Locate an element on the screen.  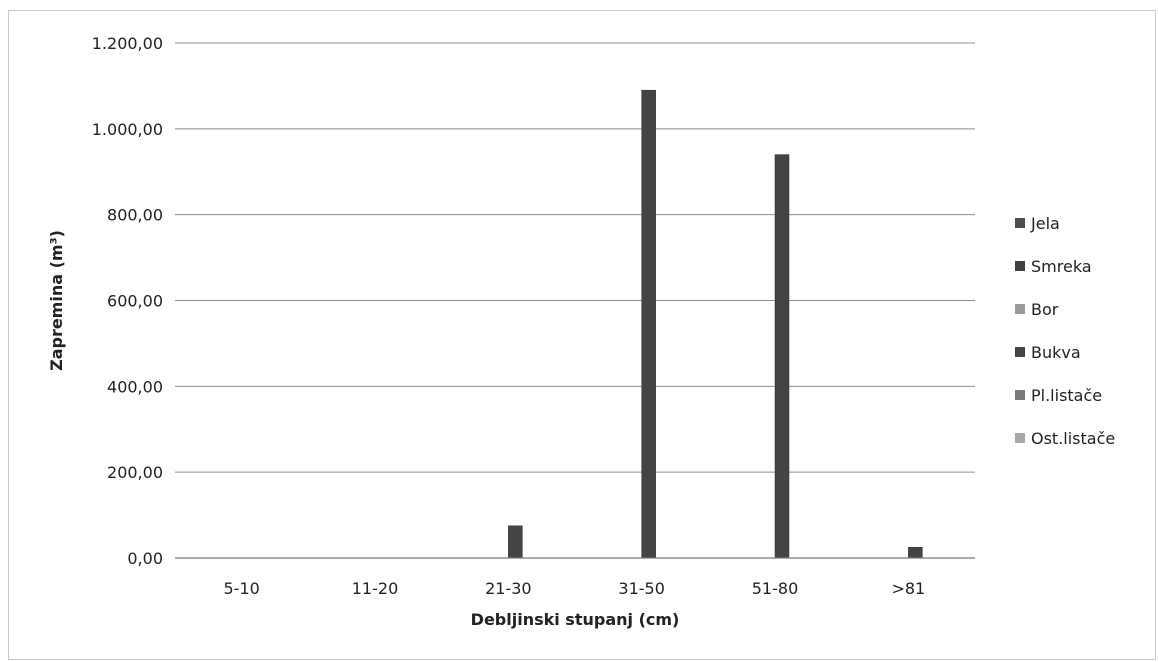
x-tick-label: 31-50 is located at coordinates (641, 588).